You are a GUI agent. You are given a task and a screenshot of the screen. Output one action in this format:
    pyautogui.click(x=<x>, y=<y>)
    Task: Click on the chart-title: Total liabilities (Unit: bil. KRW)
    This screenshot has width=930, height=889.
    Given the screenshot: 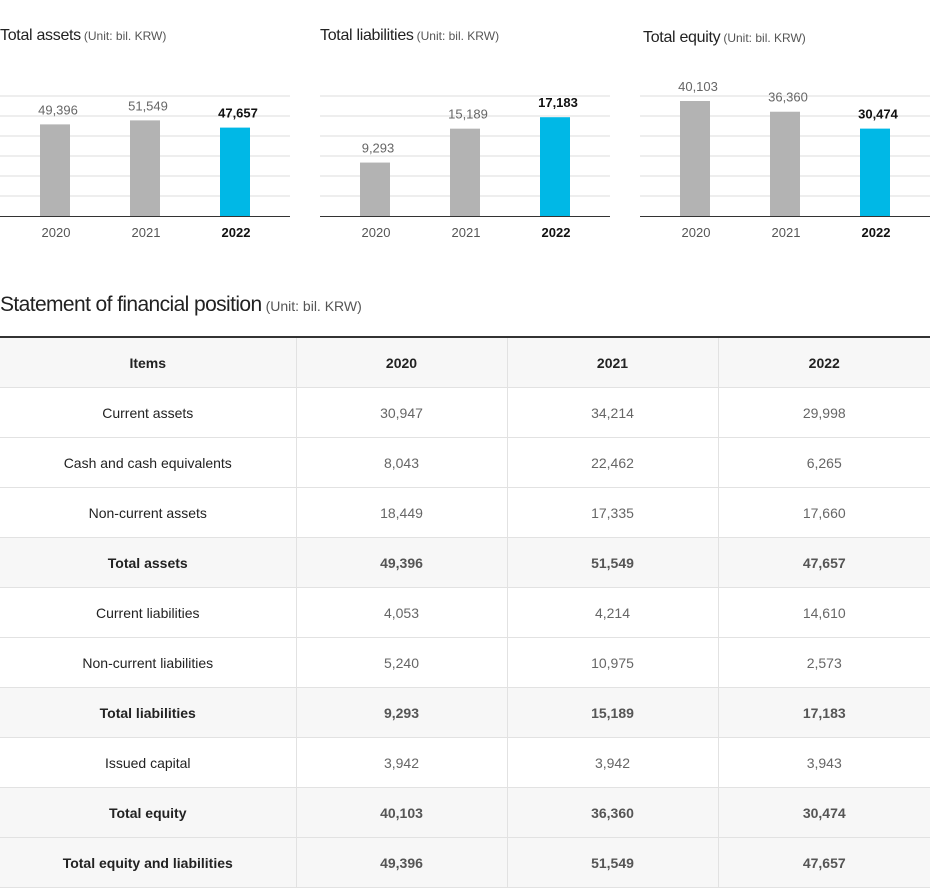 What is the action you would take?
    pyautogui.click(x=409, y=36)
    